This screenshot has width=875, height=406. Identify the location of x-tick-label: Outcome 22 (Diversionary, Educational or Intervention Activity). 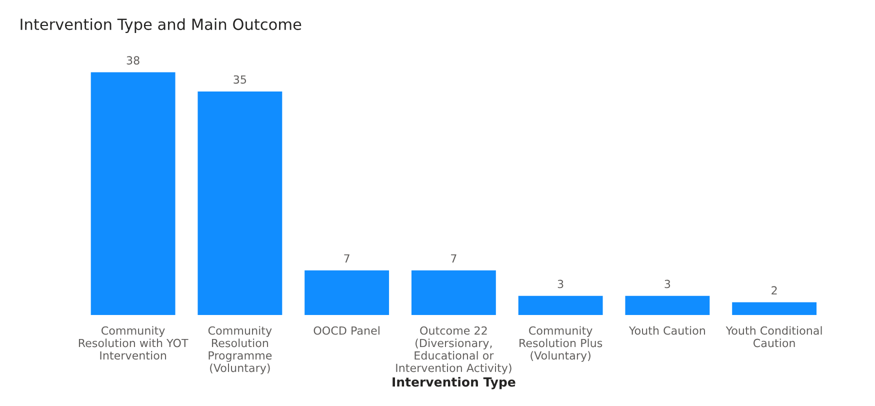
(454, 350).